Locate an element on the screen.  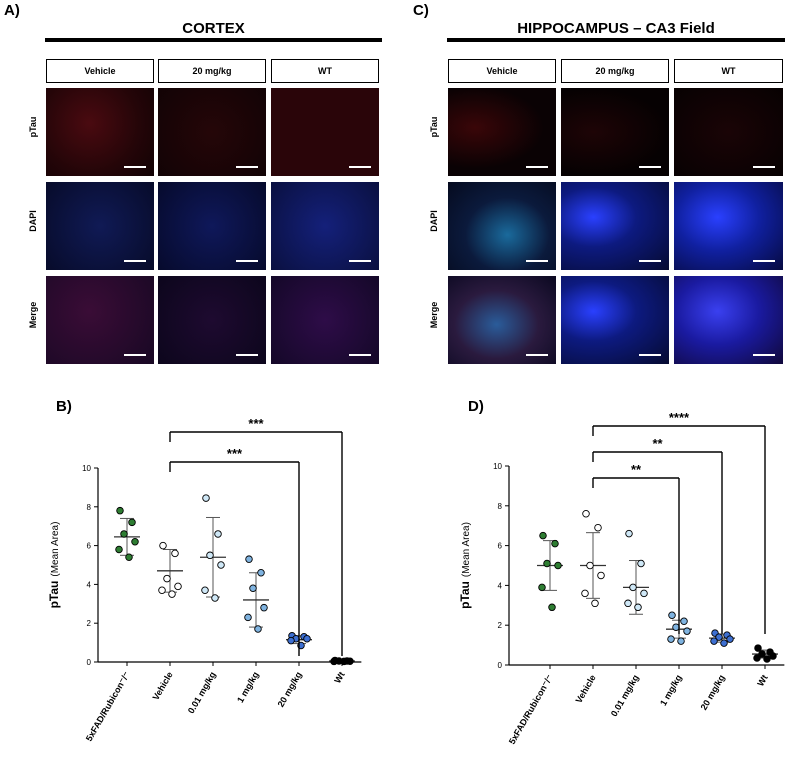
y-axis-title-unit: (Mean Area) is located at coordinates (466, 549).